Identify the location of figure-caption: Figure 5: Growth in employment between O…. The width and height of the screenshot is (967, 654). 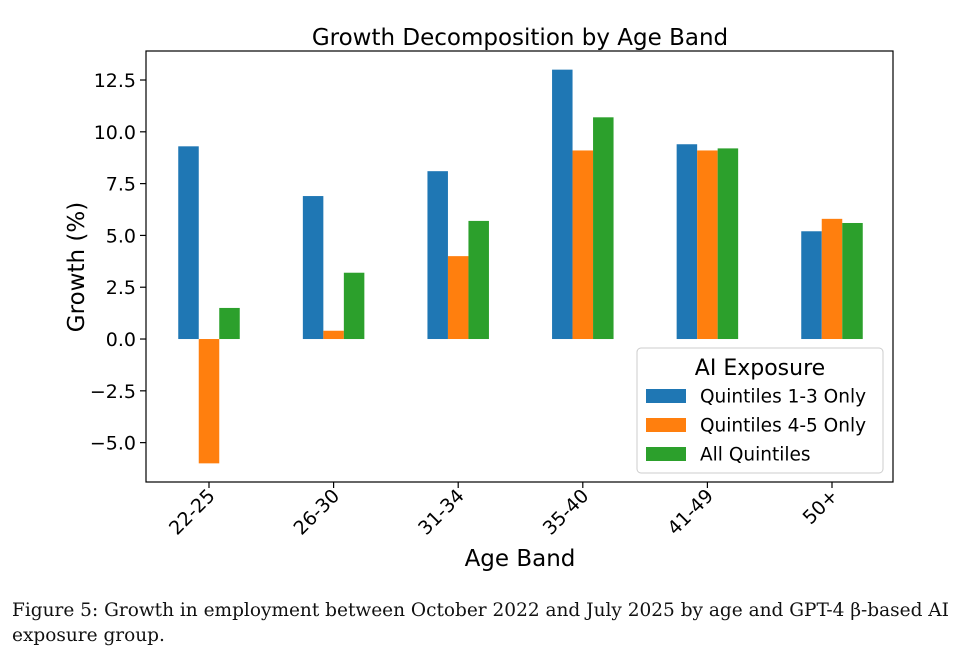
(480, 623).